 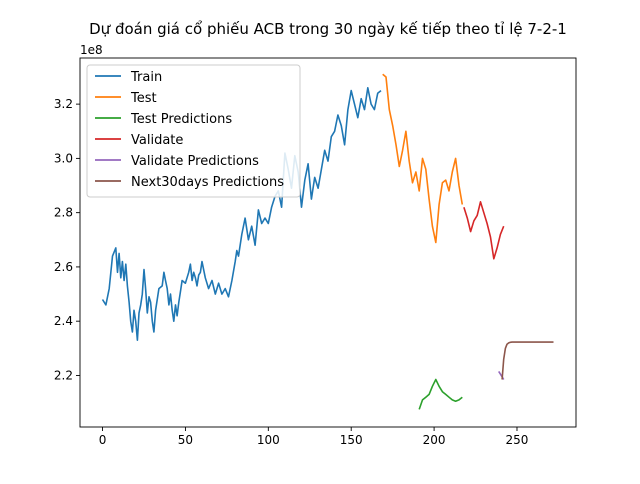 I want to click on y-tick-label: 2.8, so click(x=63, y=213).